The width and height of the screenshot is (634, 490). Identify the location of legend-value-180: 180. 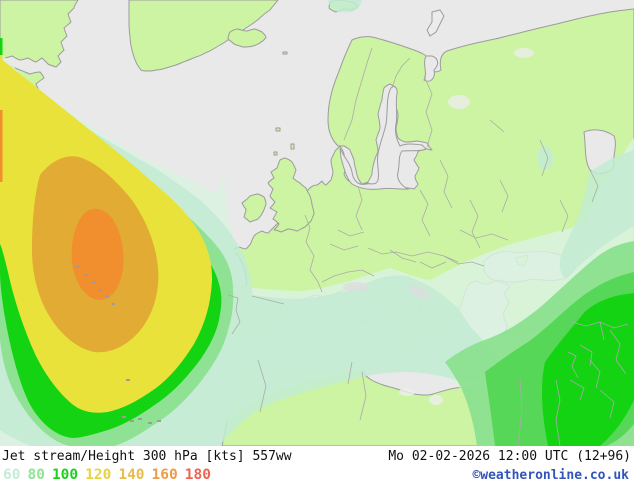
(197, 475).